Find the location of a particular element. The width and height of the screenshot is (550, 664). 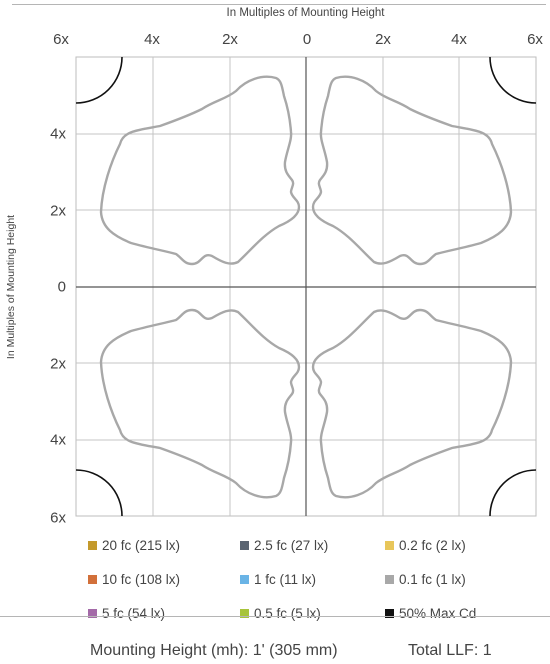

legend-item: 0.5 fc (5 lx) is located at coordinates (280, 613).